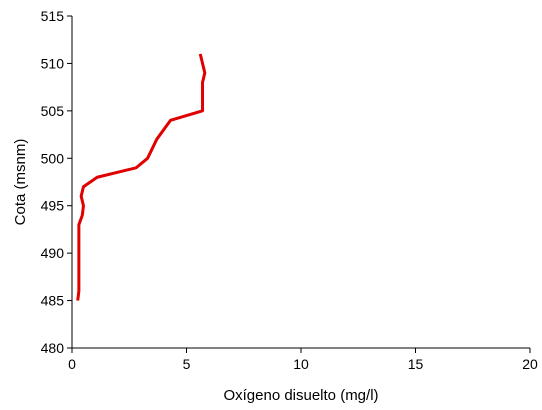 This screenshot has height=410, width=542. I want to click on y-tick-label: 510, so click(53, 63).